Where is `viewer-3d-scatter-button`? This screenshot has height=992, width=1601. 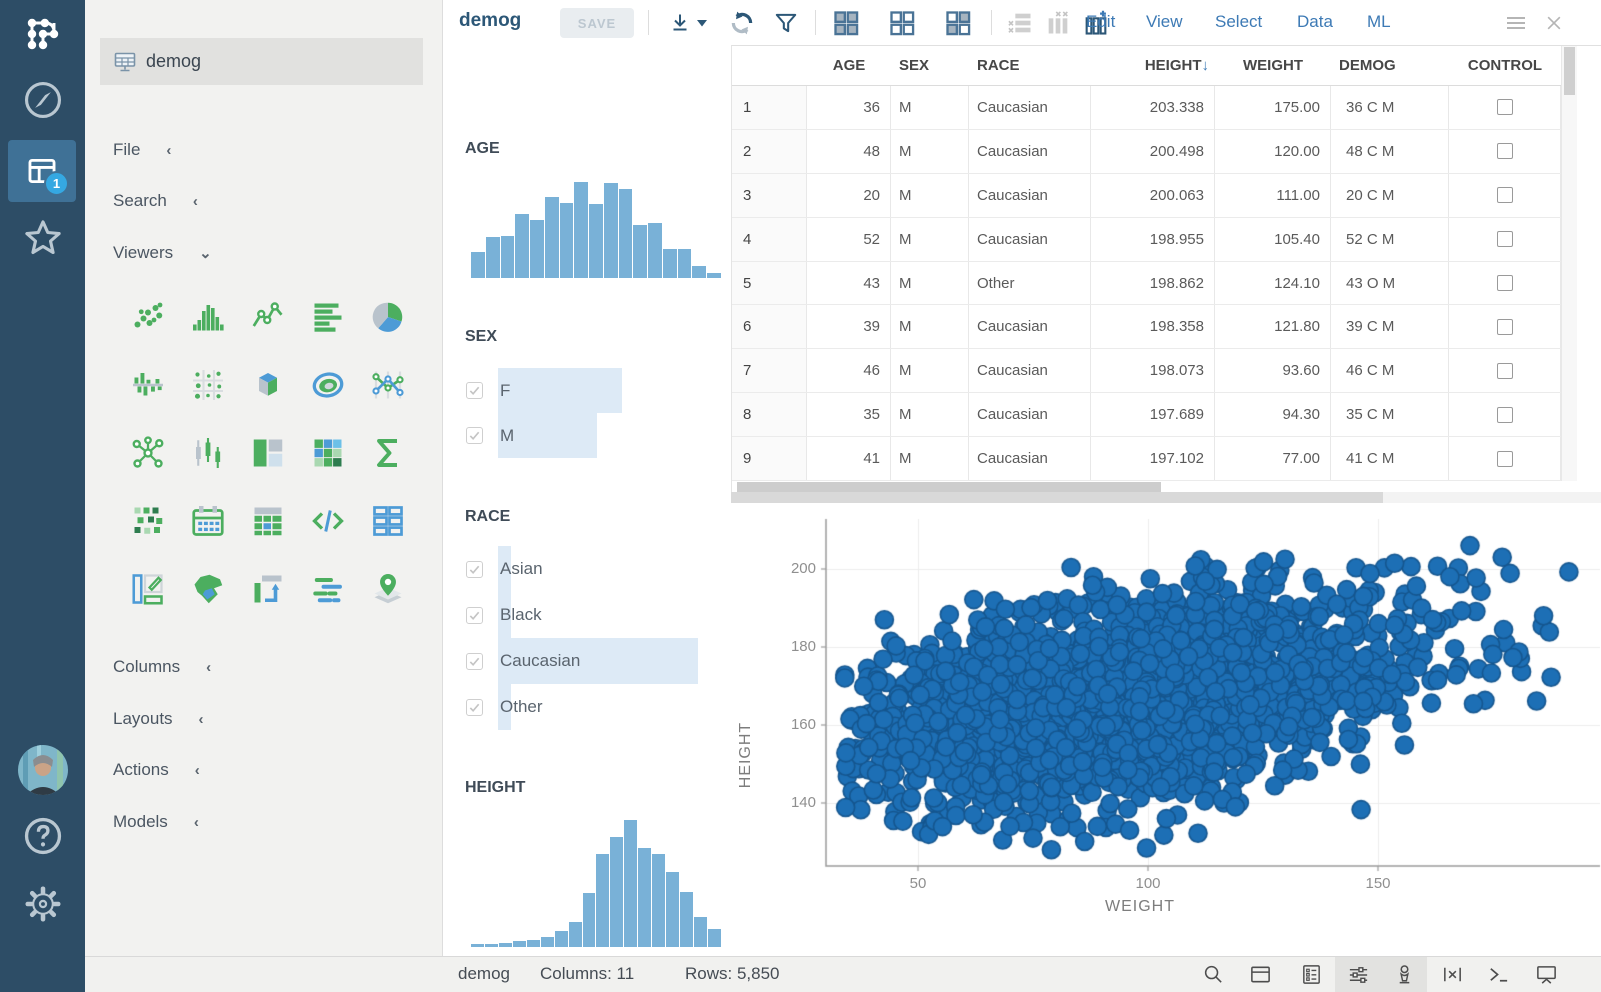 viewer-3d-scatter-button is located at coordinates (268, 385).